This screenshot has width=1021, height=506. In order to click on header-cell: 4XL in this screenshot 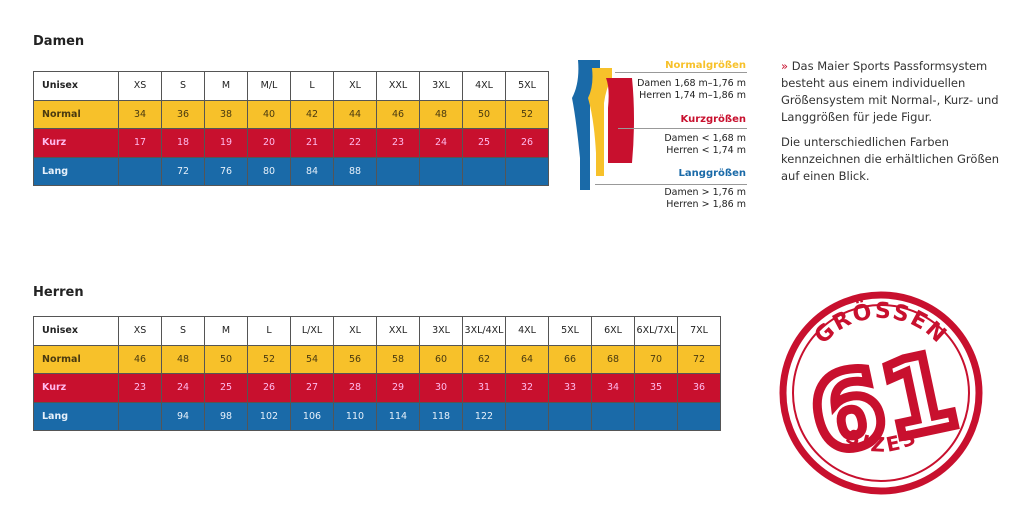, I will do `click(527, 331)`.